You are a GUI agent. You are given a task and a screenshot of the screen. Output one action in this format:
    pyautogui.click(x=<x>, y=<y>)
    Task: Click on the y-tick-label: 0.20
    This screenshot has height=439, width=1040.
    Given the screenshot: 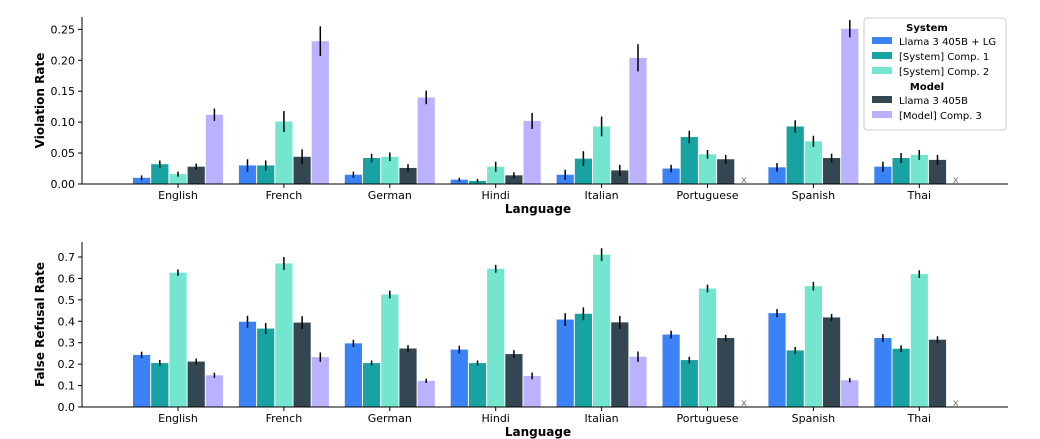 What is the action you would take?
    pyautogui.click(x=63, y=60)
    